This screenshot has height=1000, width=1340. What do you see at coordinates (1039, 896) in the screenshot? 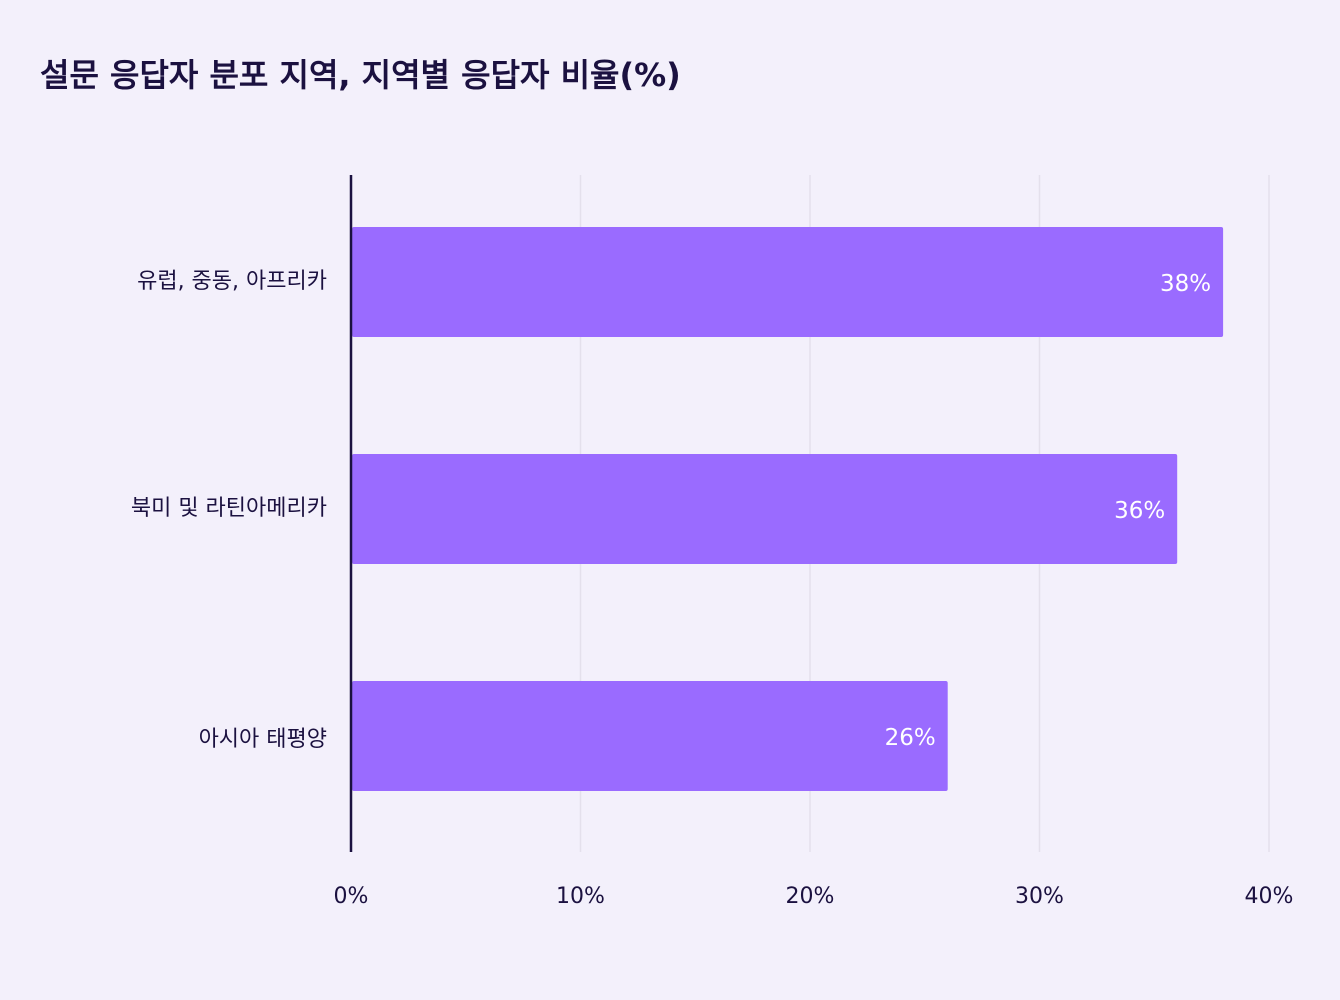
I see `x-tick-label-30: 30%` at bounding box center [1039, 896].